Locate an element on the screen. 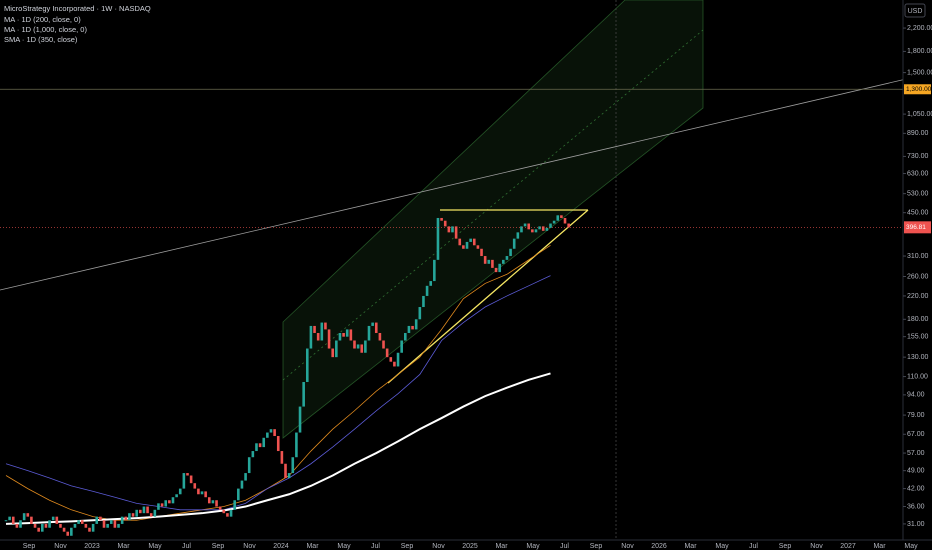  indicator-label: MA · 1D (200, close, 0) is located at coordinates (42, 19).